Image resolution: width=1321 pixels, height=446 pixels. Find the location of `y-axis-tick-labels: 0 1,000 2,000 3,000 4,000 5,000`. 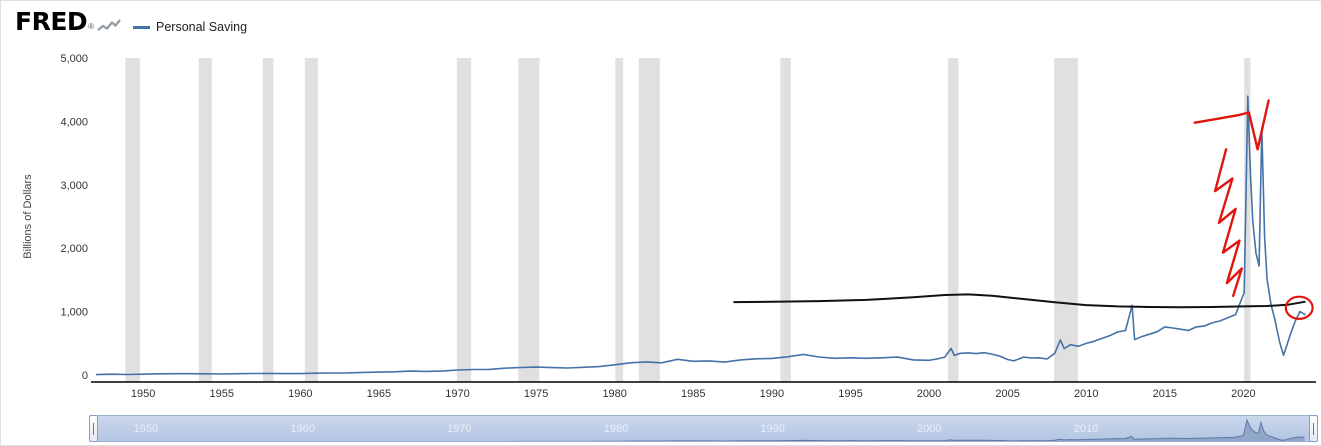

y-axis-tick-labels: 0 1,000 2,000 3,000 4,000 5,000 is located at coordinates (74, 217).